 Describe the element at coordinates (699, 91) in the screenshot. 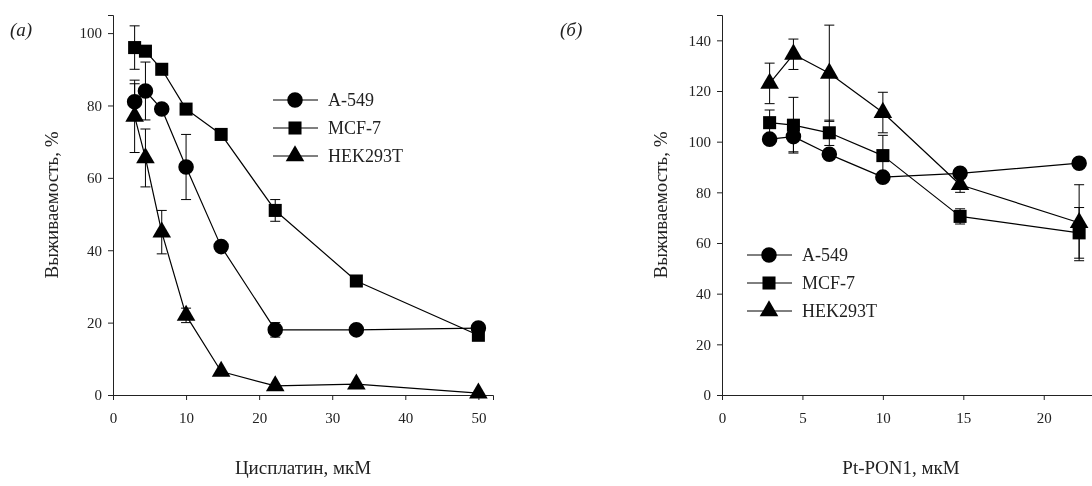

I see `y-tick-label: 120` at that location.